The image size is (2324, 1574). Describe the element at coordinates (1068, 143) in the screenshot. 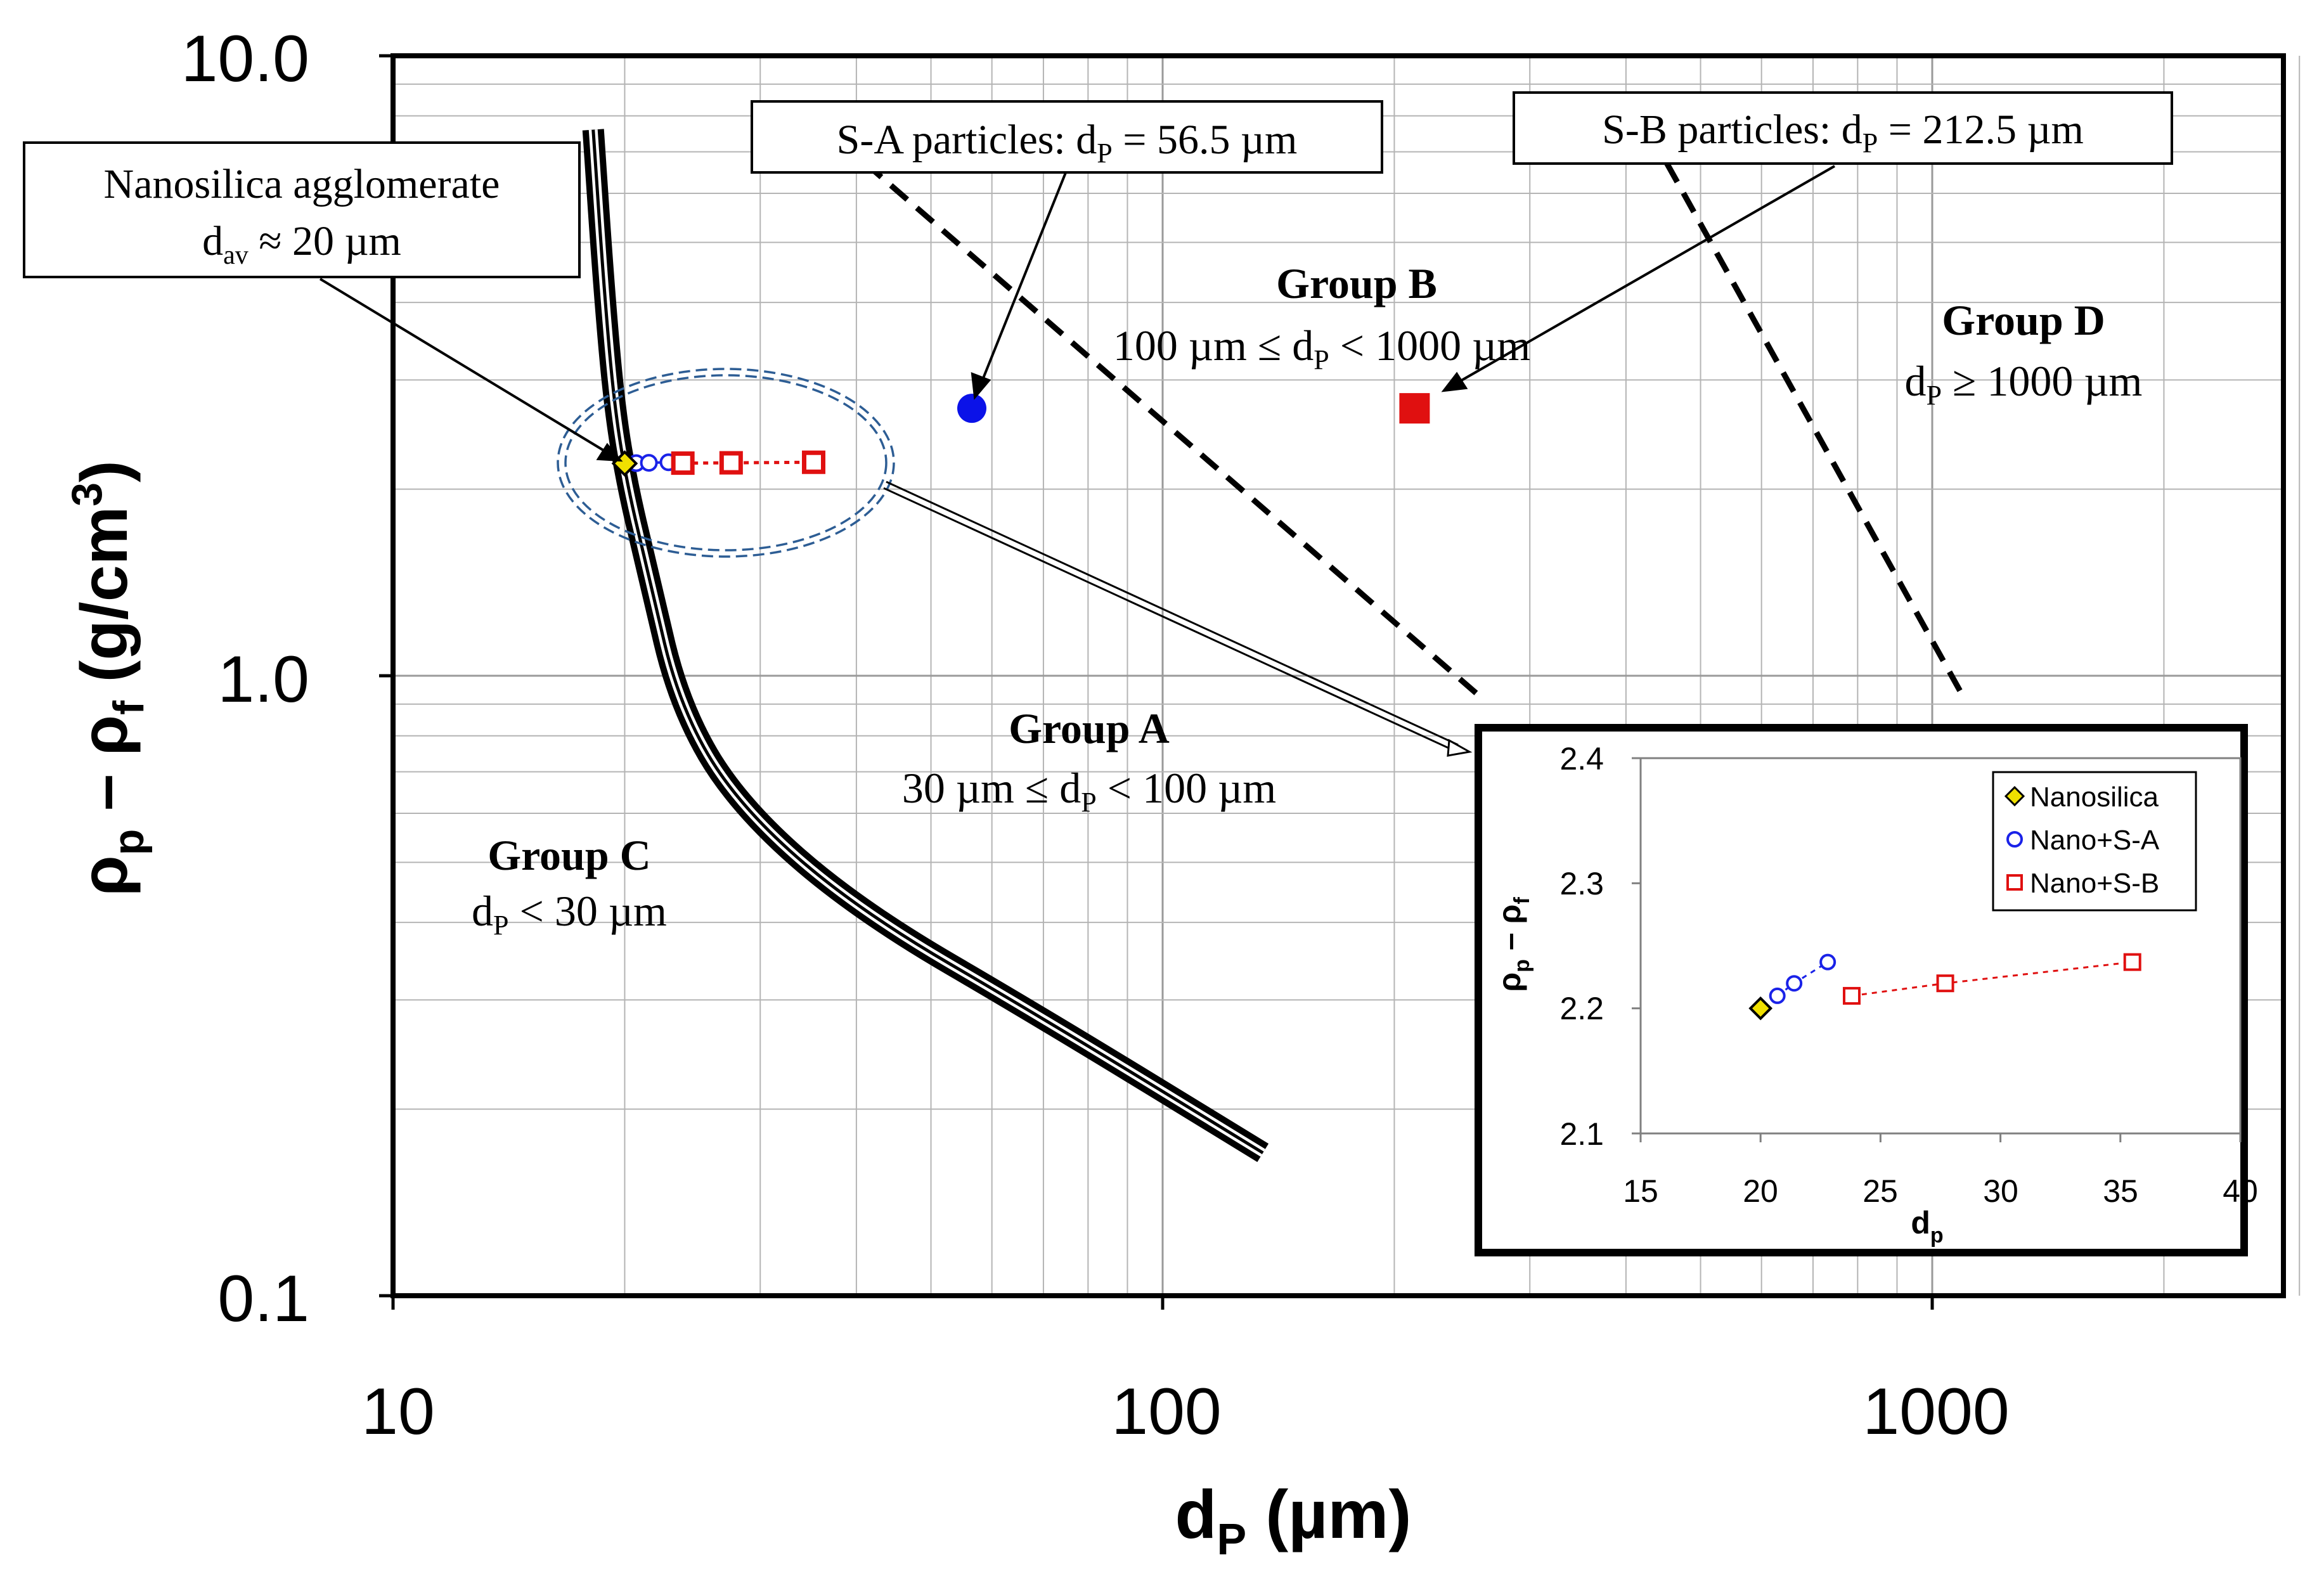

I see `annotation-sa-text: S-A particles: dP = 56.5 µm` at that location.